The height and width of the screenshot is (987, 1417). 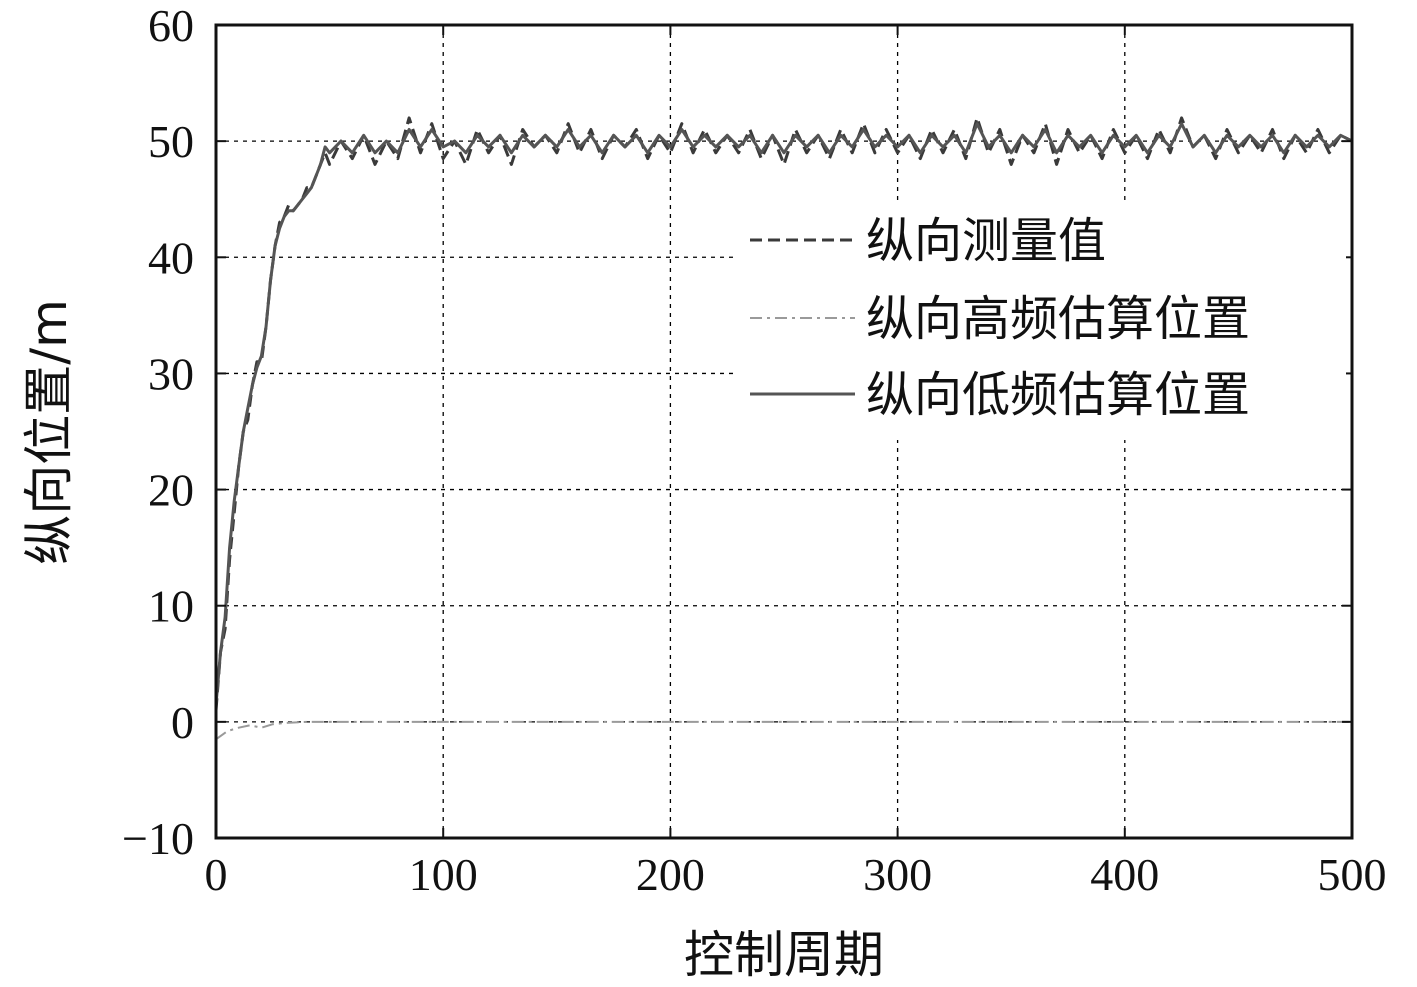 What do you see at coordinates (171, 257) in the screenshot?
I see `y-tick-label: 40` at bounding box center [171, 257].